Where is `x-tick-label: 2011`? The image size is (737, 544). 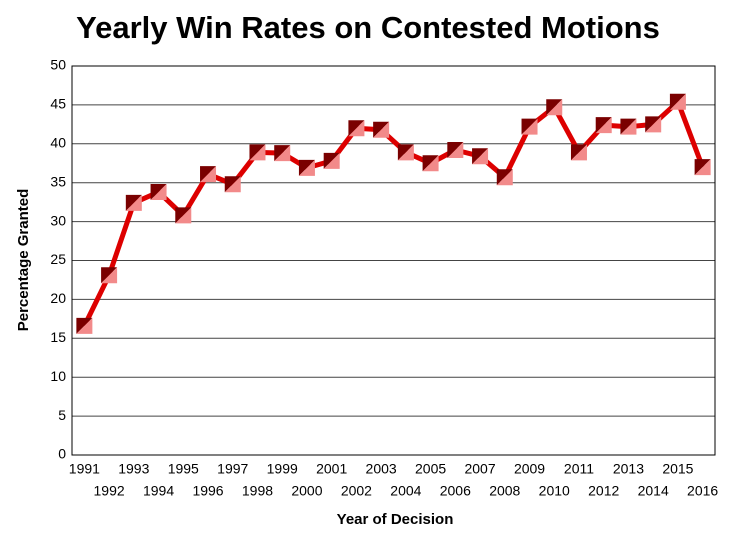
x-tick-label: 2011 is located at coordinates (579, 469).